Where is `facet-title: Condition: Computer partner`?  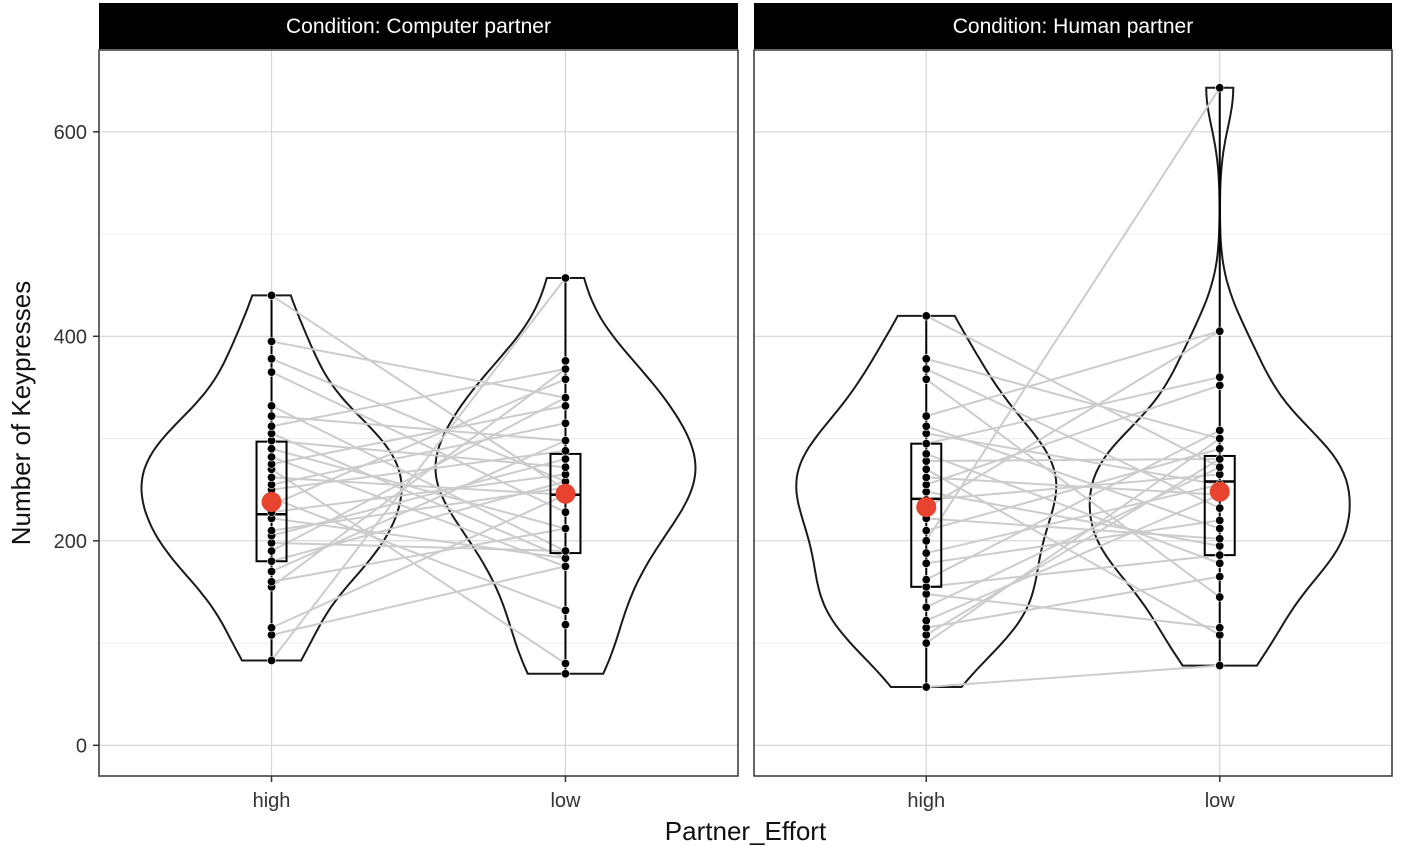 facet-title: Condition: Computer partner is located at coordinates (418, 26).